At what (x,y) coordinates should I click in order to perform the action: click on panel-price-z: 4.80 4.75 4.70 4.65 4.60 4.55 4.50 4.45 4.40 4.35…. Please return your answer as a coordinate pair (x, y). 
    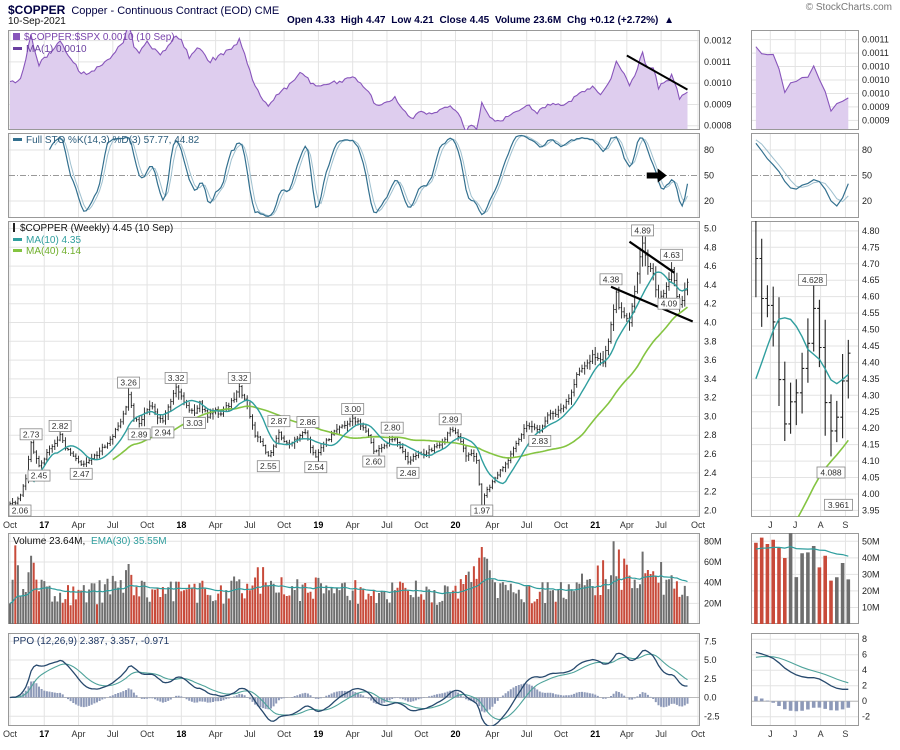
    Looking at the image, I should click on (815, 375).